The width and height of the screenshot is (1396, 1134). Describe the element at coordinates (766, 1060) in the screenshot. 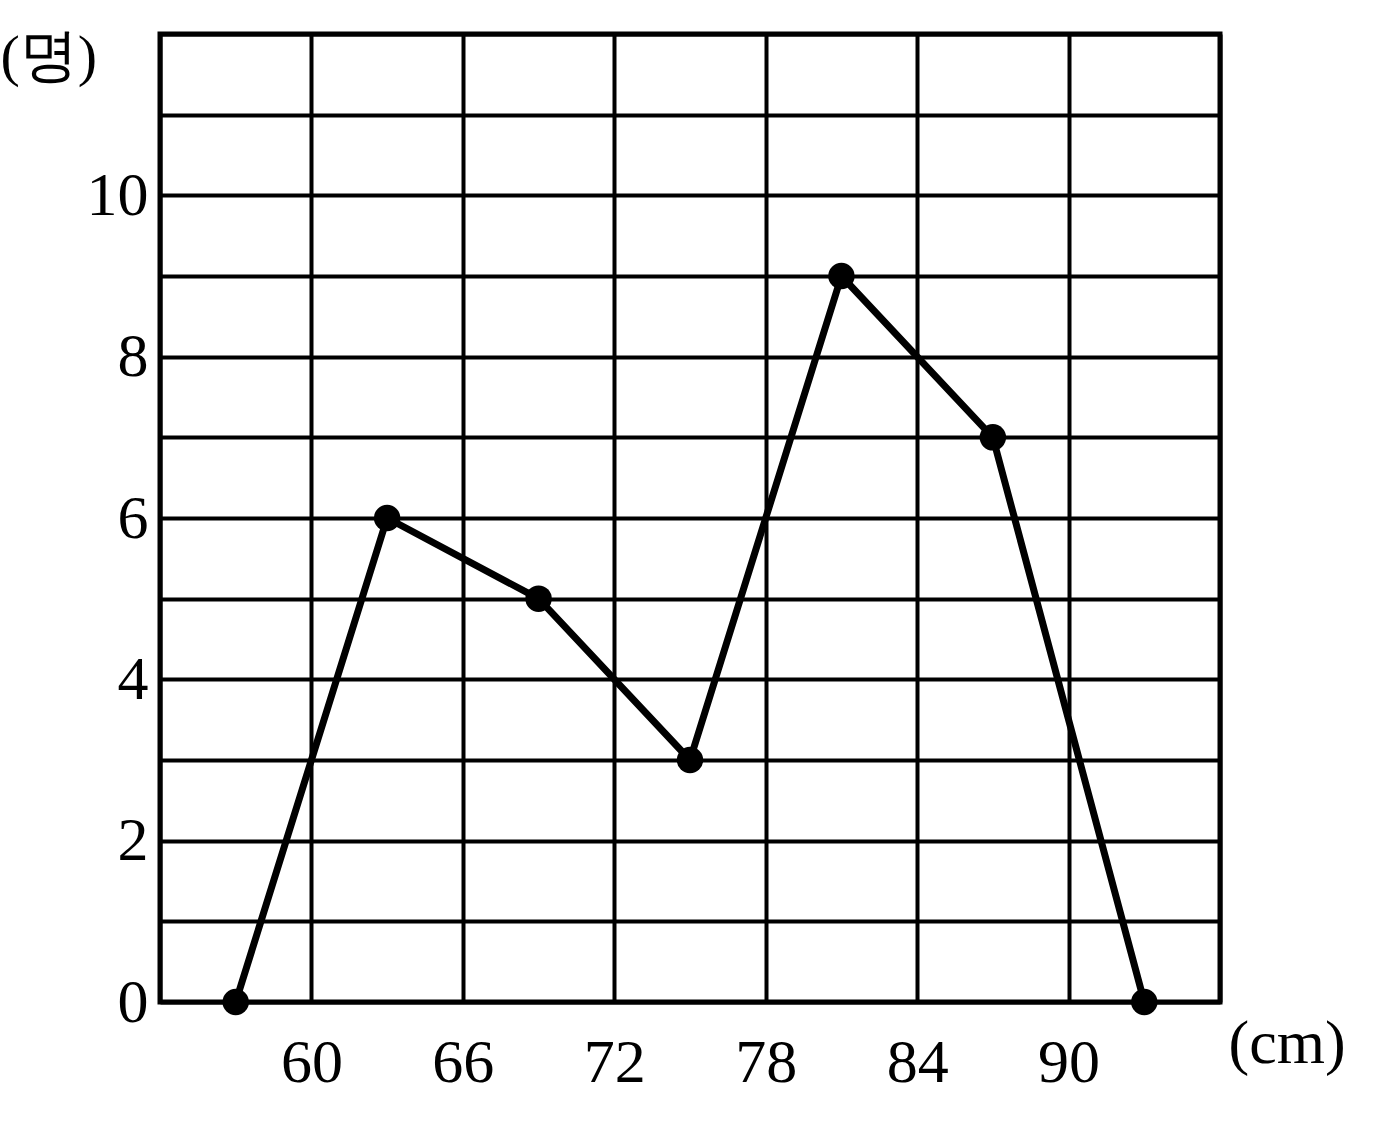

I see `x-tick-label: 78` at that location.